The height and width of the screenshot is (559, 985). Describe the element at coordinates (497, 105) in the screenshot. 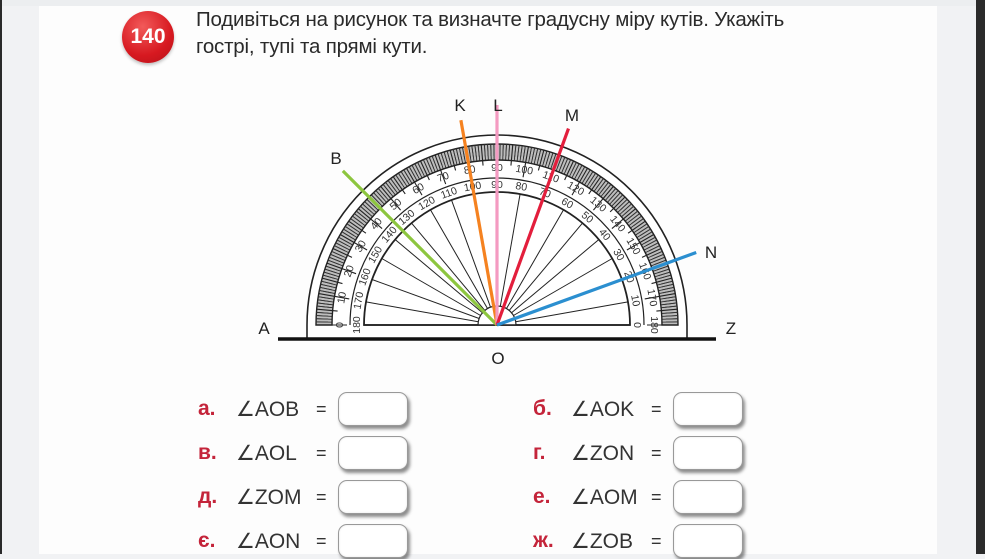

I see `label-l: L` at that location.